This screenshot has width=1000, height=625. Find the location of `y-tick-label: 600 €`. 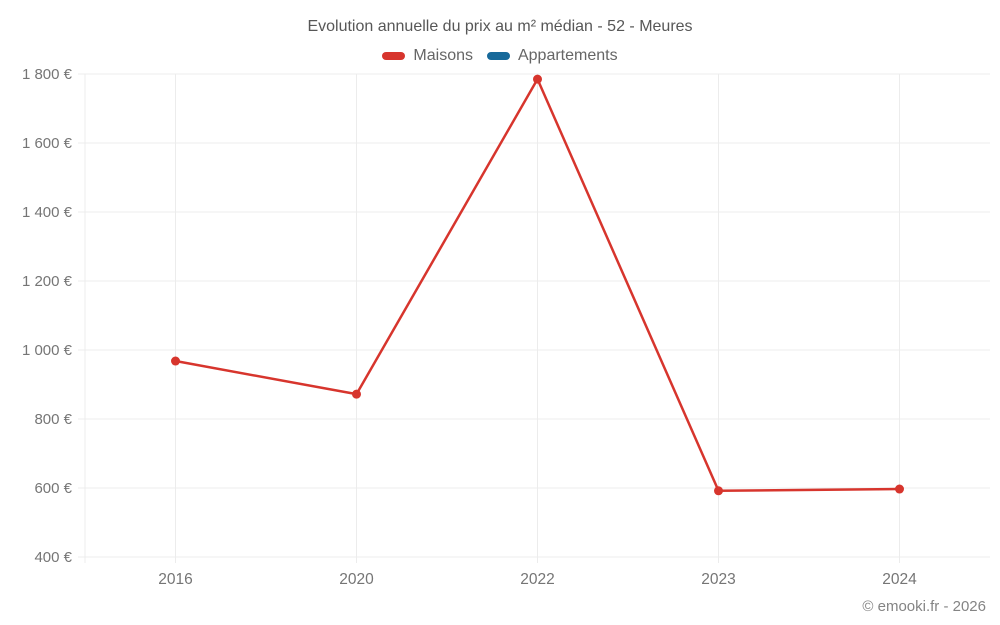

y-tick-label: 600 € is located at coordinates (53, 488).